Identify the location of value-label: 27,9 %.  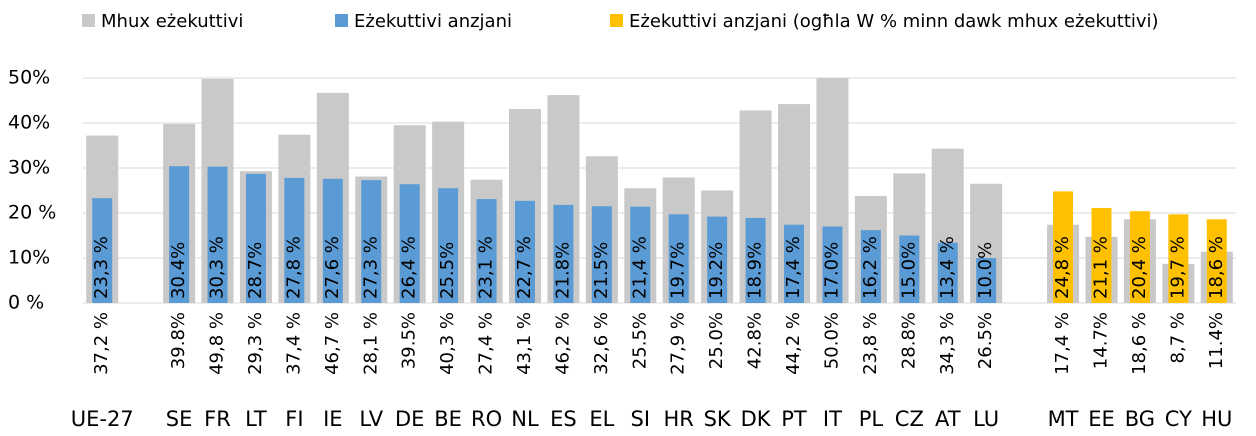
(678, 343).